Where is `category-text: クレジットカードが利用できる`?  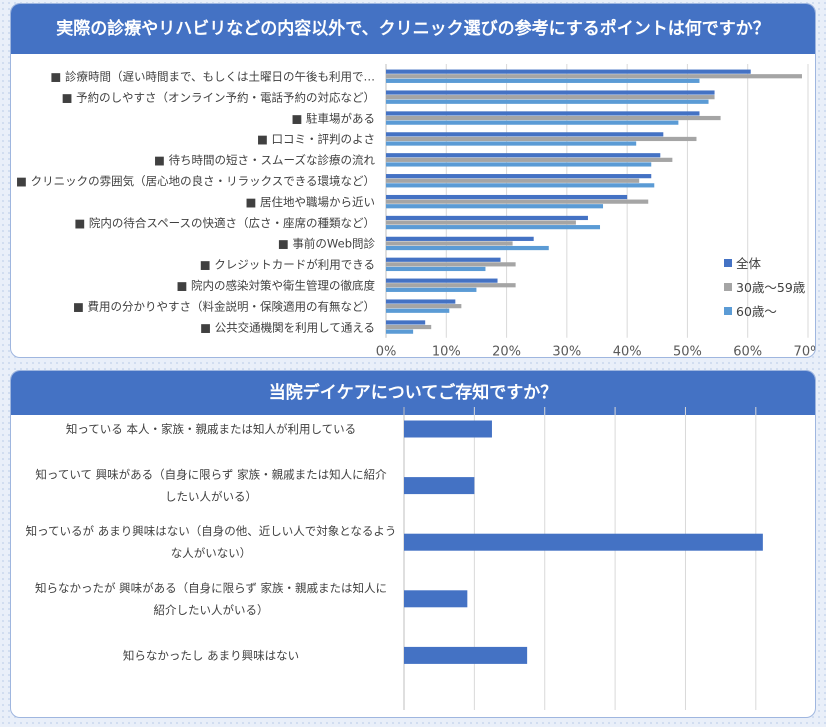 category-text: クレジットカードが利用できる is located at coordinates (294, 265).